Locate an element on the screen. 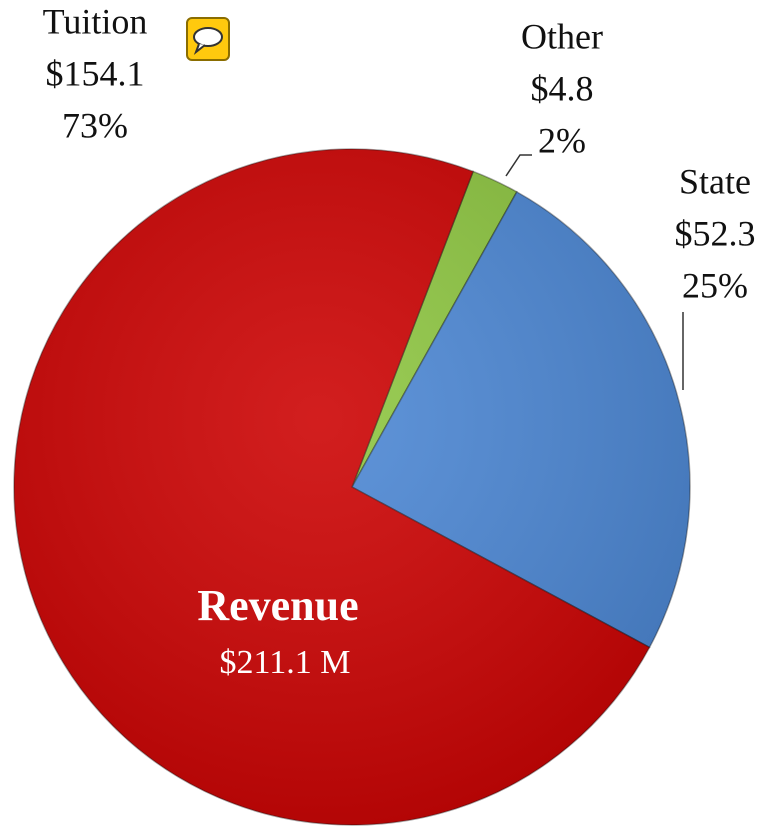 The width and height of the screenshot is (767, 827). slice-value-label: $52.3 is located at coordinates (715, 233).